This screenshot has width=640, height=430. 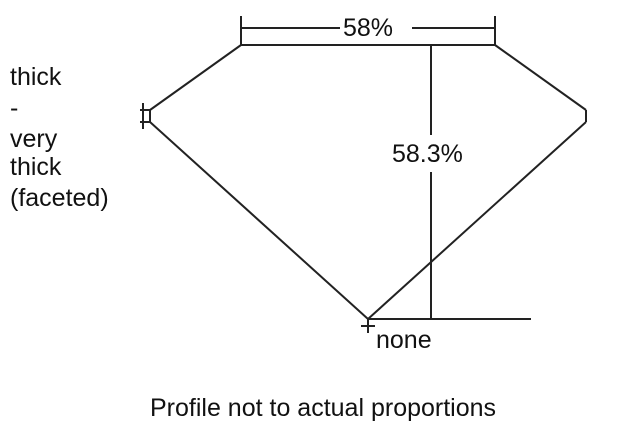 I want to click on crown-right, so click(x=540, y=77).